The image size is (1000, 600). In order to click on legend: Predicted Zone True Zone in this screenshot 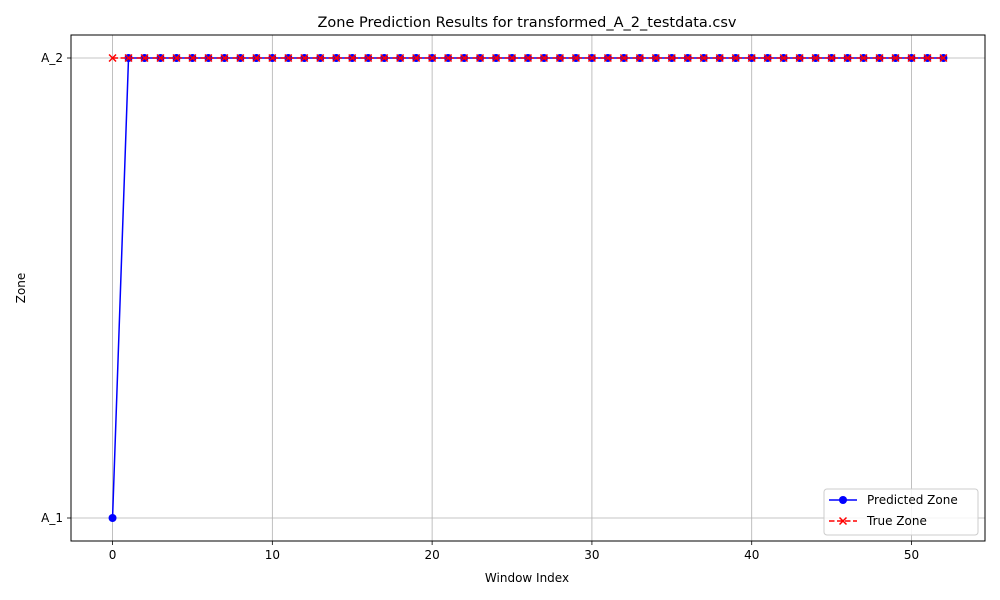, I will do `click(901, 512)`.